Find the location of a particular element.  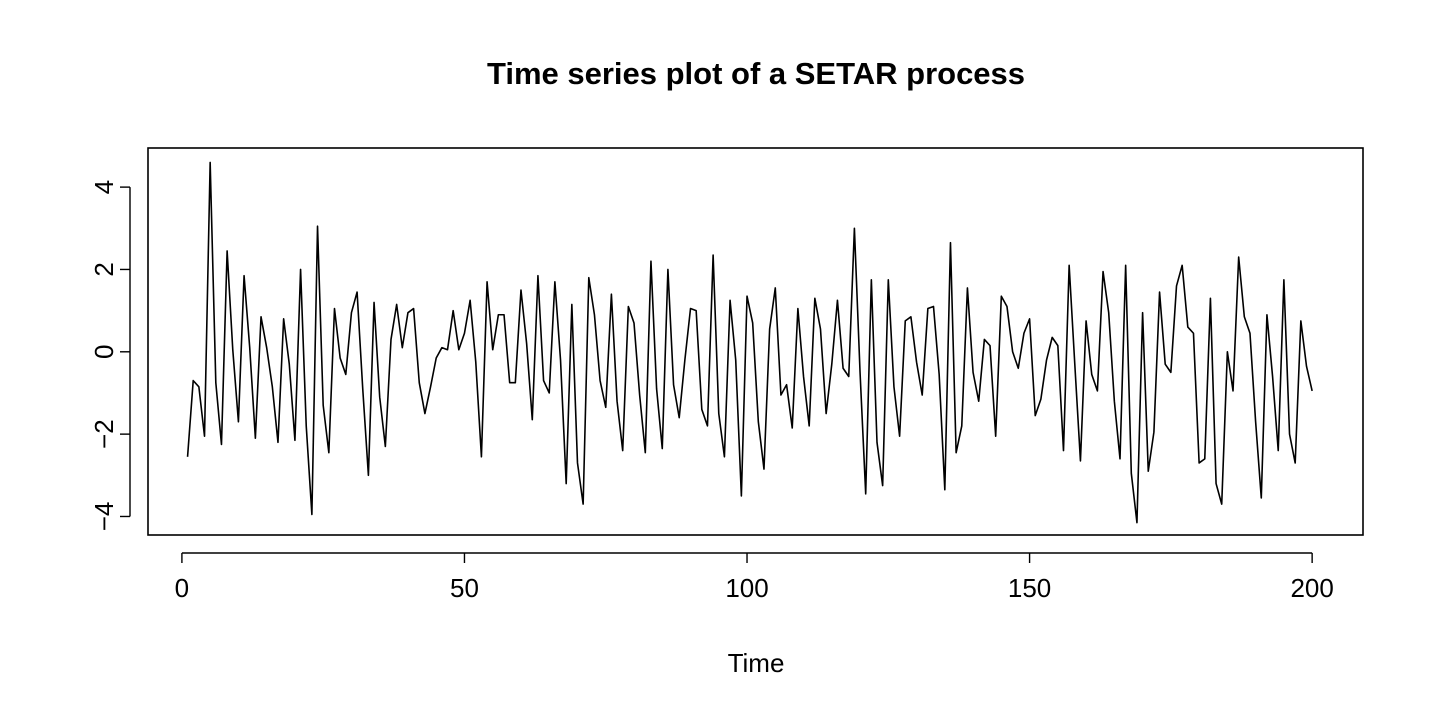

x-tick-label: 50 is located at coordinates (464, 588).